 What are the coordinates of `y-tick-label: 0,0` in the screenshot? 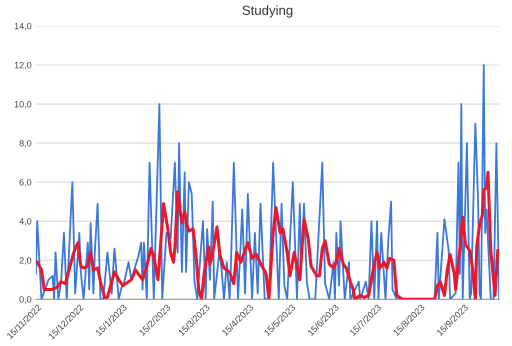 It's located at (25, 300).